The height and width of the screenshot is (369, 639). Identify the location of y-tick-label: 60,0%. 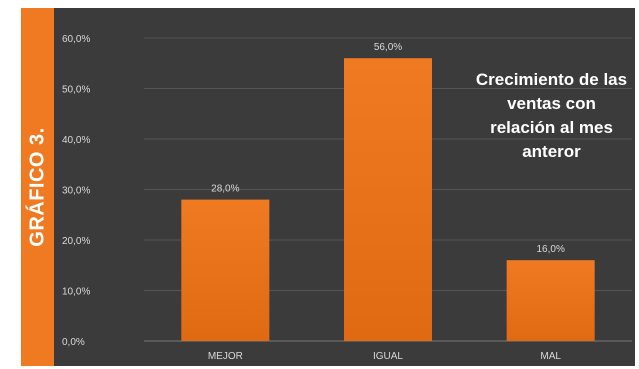
(76, 39).